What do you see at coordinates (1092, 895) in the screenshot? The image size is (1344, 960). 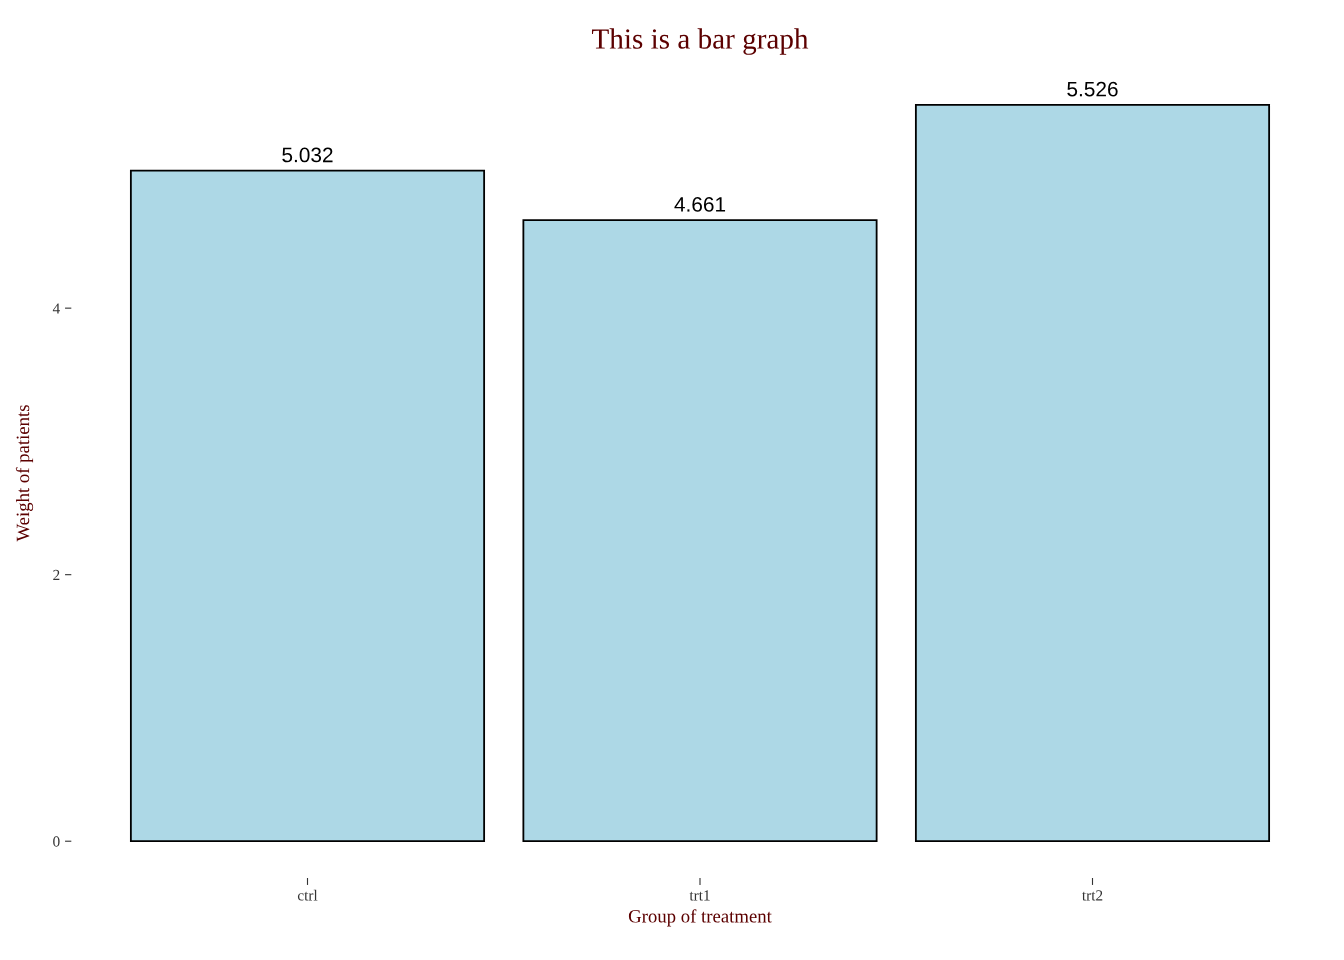 I see `x-tick-label: trt2` at bounding box center [1092, 895].